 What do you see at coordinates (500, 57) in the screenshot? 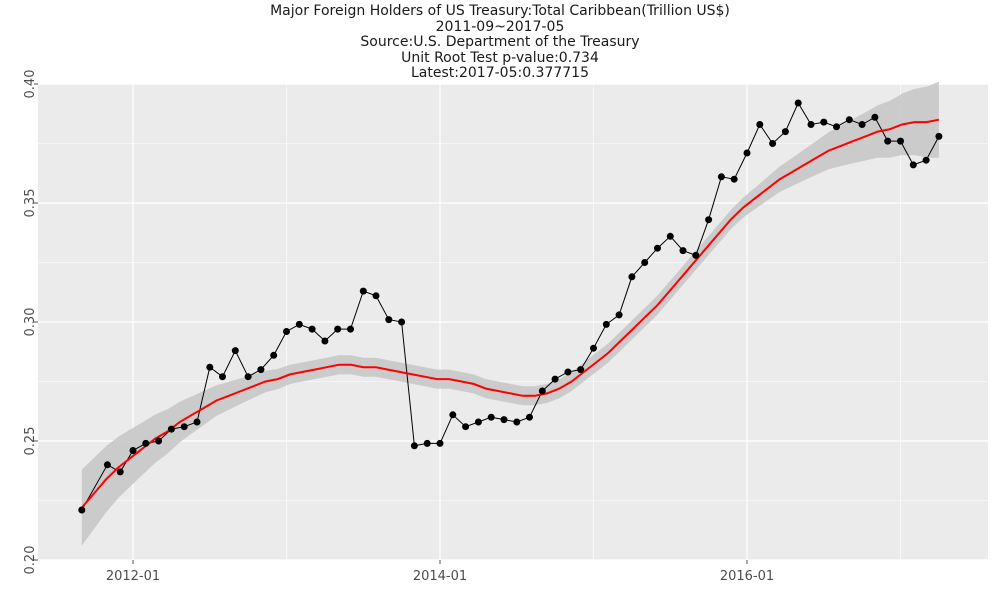
I see `chart-subtitle-unit-root: Unit Root Test p-value:0.734` at bounding box center [500, 57].